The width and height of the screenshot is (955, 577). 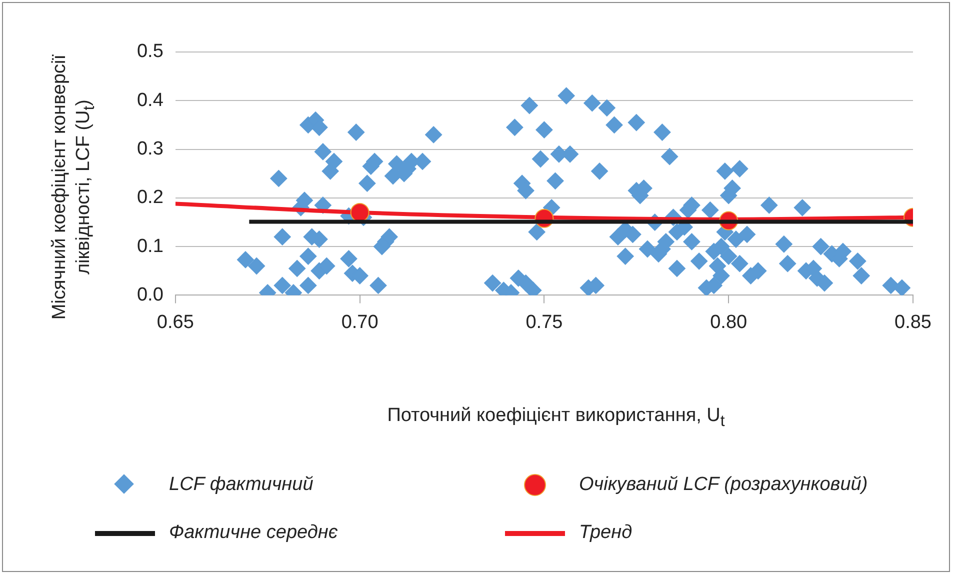 What do you see at coordinates (729, 322) in the screenshot?
I see `x-tick-label: 0.80` at bounding box center [729, 322].